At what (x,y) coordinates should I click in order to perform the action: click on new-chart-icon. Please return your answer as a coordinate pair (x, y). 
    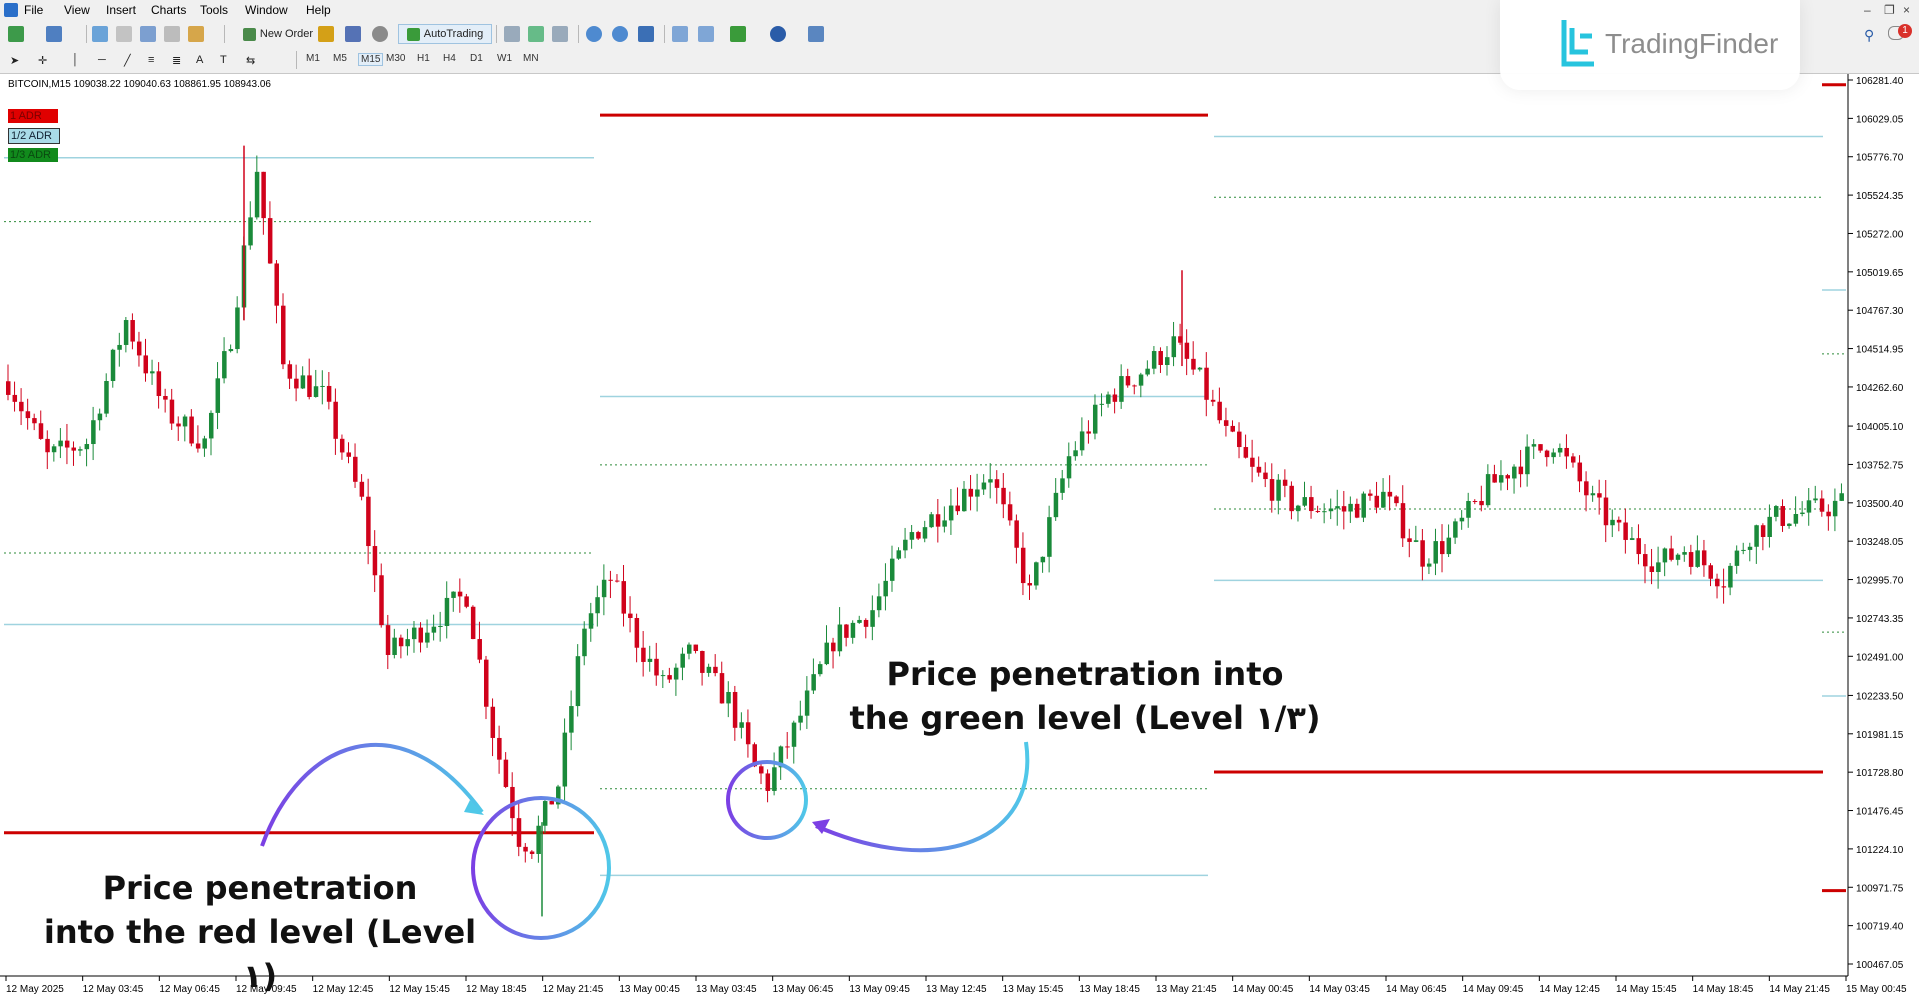
    Looking at the image, I should click on (16, 34).